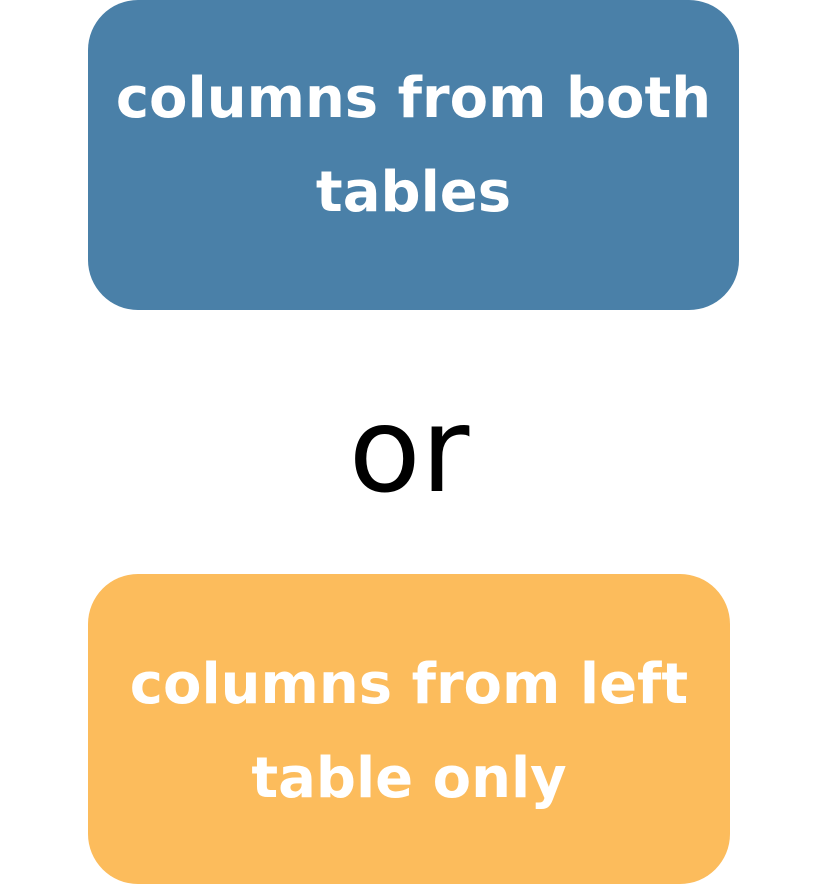 The image size is (818, 886). Describe the element at coordinates (413, 145) in the screenshot. I see `both-tables-option-label: columns from both tables` at that location.